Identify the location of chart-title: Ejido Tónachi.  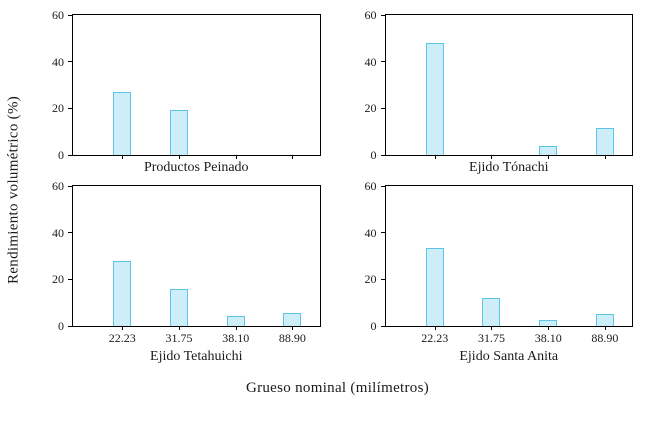
(509, 167).